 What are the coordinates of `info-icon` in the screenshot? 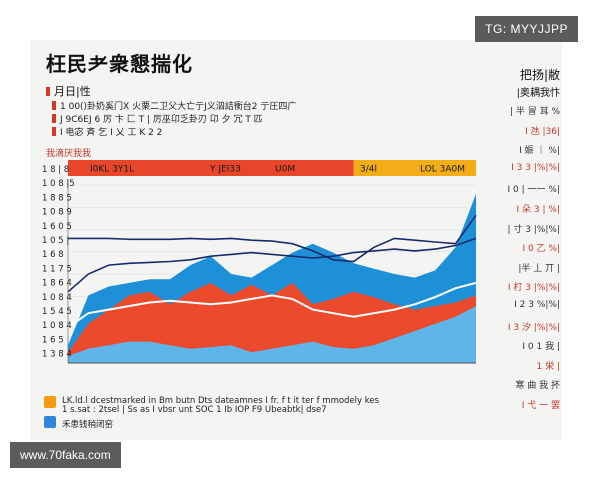 It's located at (50, 422).